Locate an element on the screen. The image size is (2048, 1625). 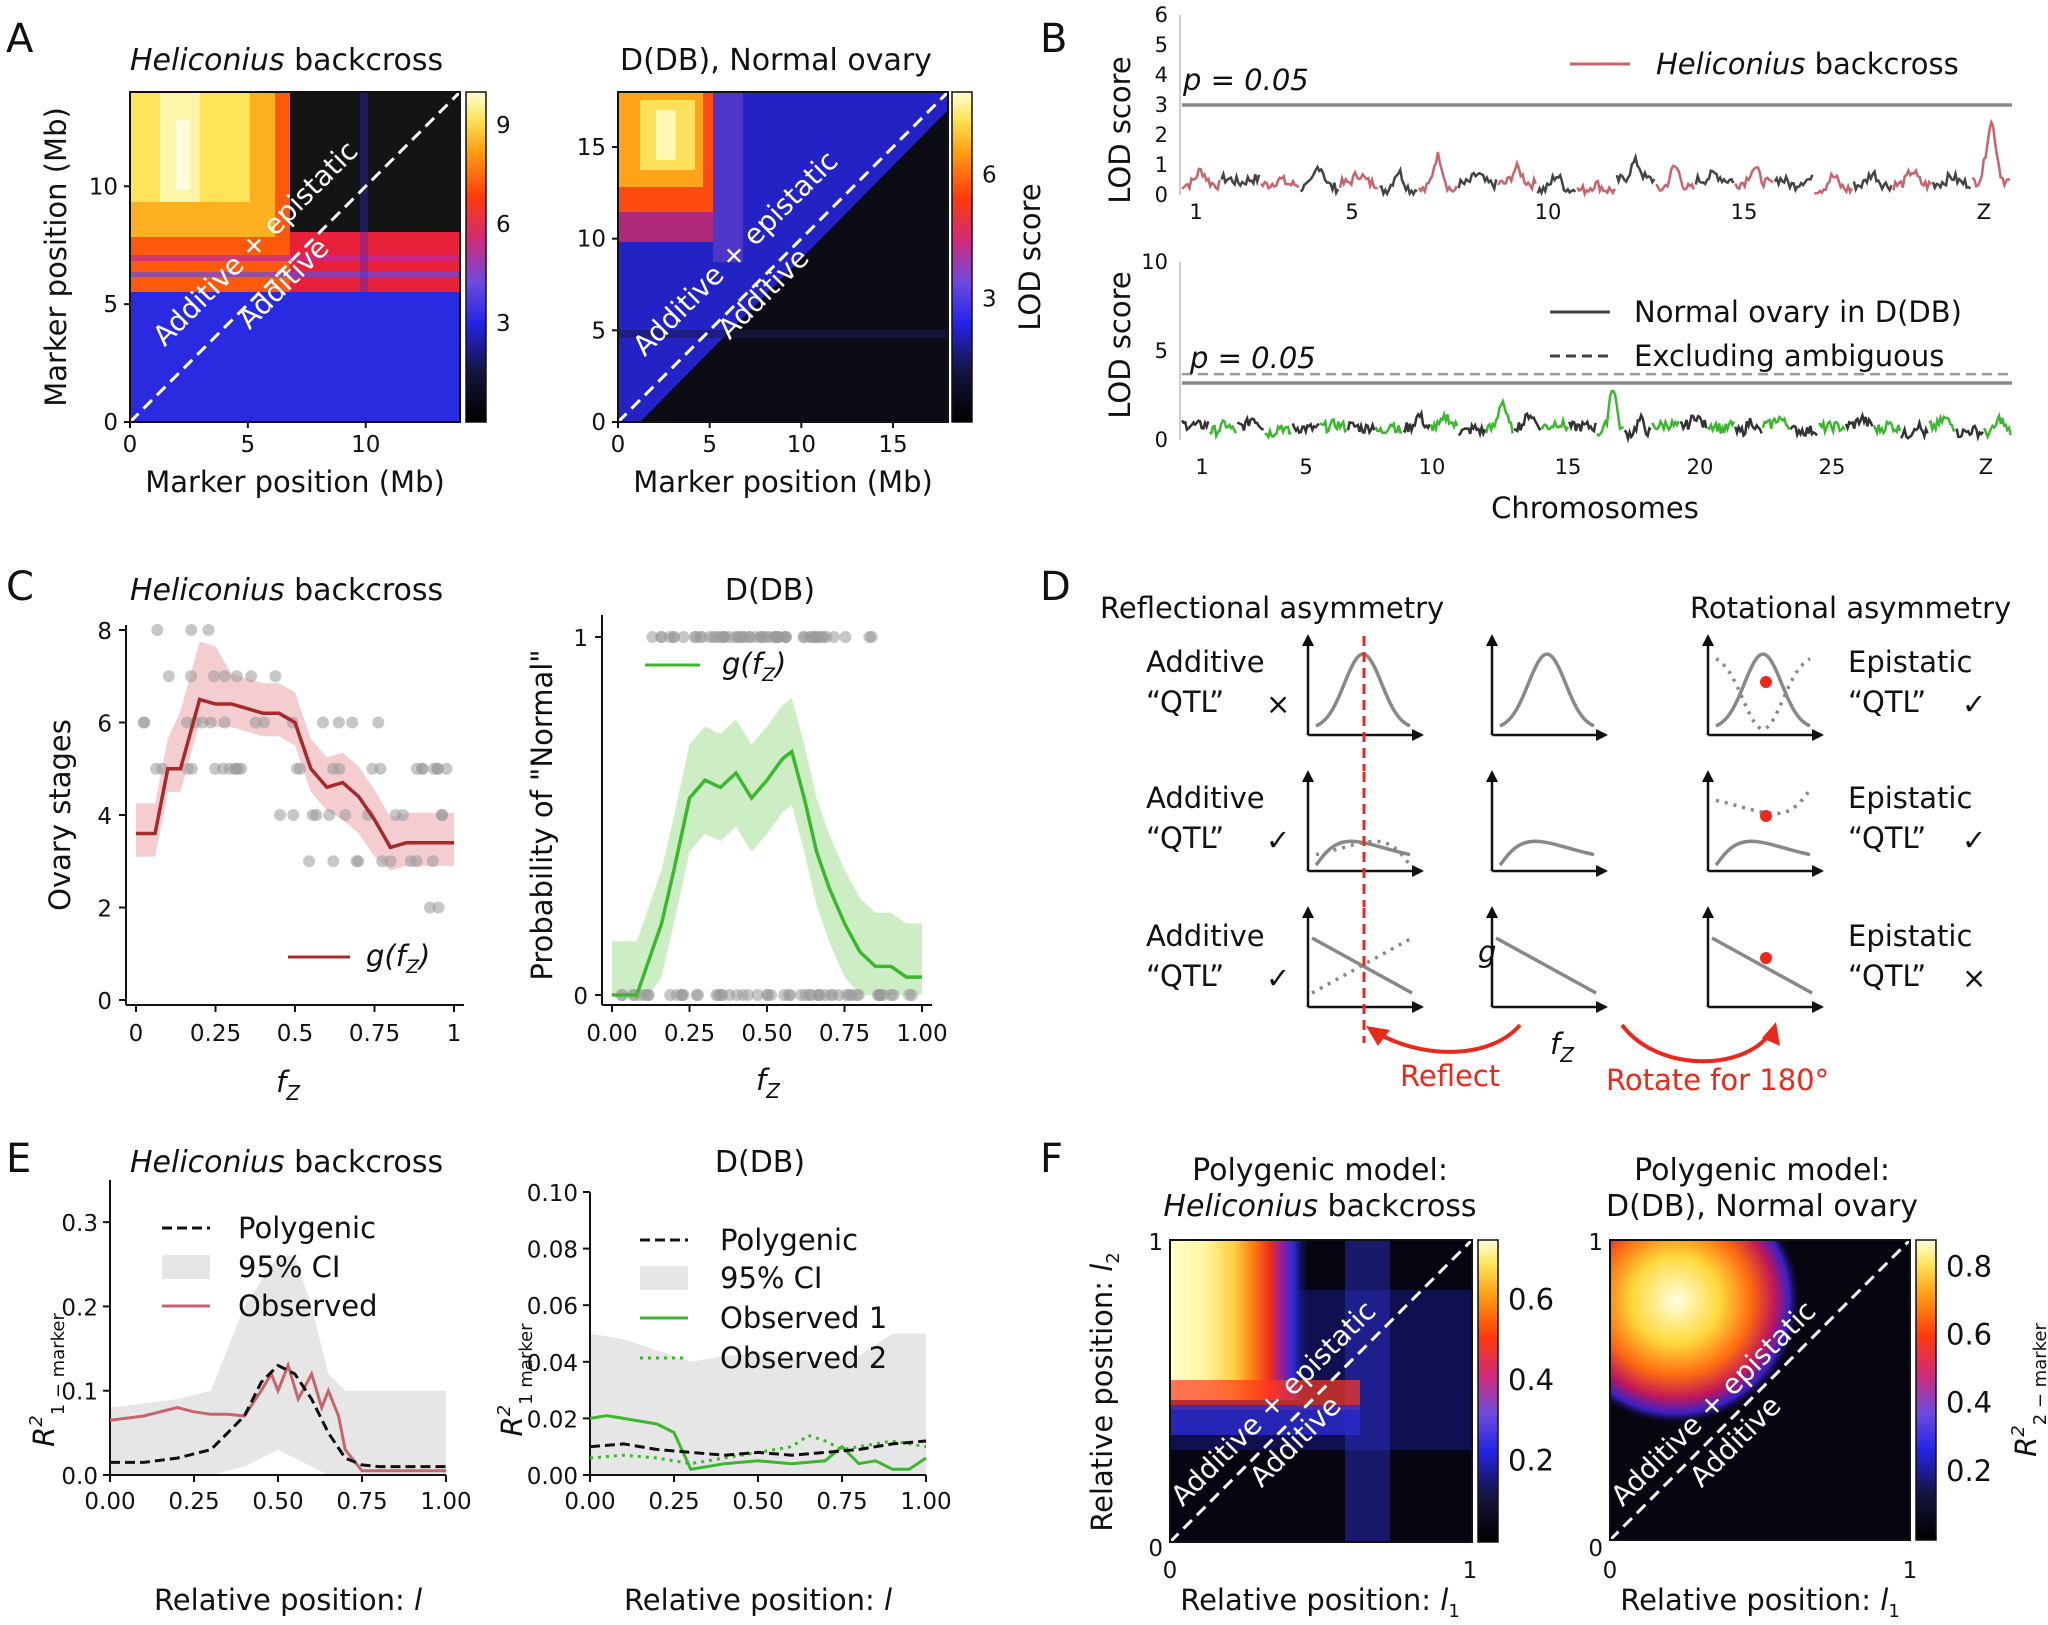
e-left-chart: 0.00 0.25 0.50 0.75 1.00 0.0 0.1 0.2 0.3 is located at coordinates (266, 1347).